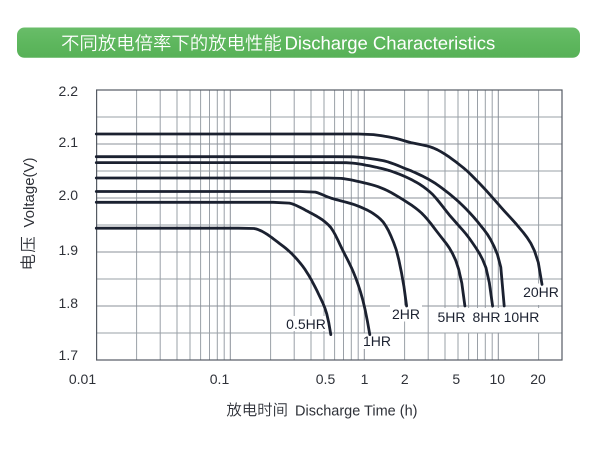 The image size is (600, 451). What do you see at coordinates (365, 379) in the screenshot?
I see `svg-text: 1` at bounding box center [365, 379].